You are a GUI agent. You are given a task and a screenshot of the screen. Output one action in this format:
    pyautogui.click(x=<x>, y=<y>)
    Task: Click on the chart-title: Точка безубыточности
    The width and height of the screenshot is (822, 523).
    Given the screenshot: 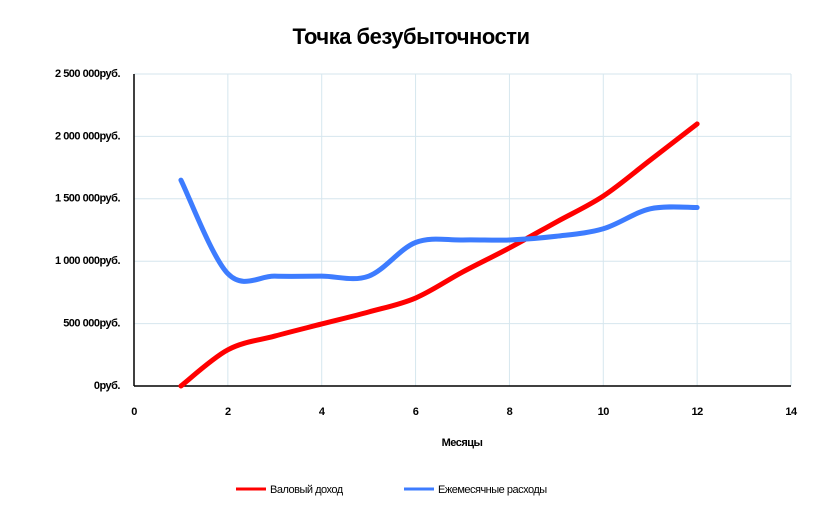 What is the action you would take?
    pyautogui.click(x=410, y=36)
    